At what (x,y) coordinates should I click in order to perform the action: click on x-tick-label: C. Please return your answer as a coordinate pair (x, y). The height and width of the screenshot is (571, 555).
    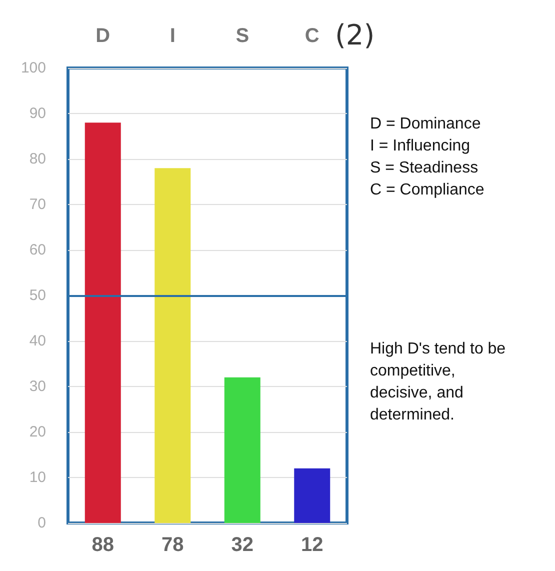
    Looking at the image, I should click on (312, 36).